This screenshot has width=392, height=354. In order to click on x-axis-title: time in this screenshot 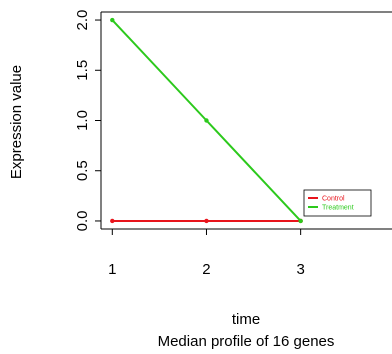, I will do `click(246, 319)`.